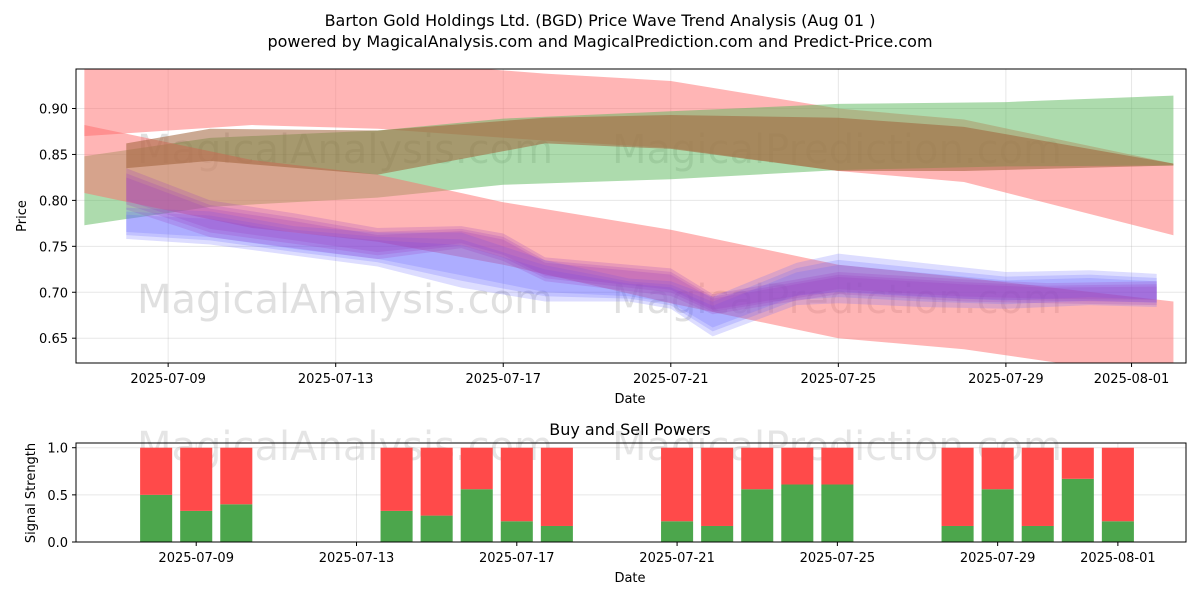  What do you see at coordinates (671, 379) in the screenshot?
I see `main-x-tick-label: 2025-07-21` at bounding box center [671, 379].